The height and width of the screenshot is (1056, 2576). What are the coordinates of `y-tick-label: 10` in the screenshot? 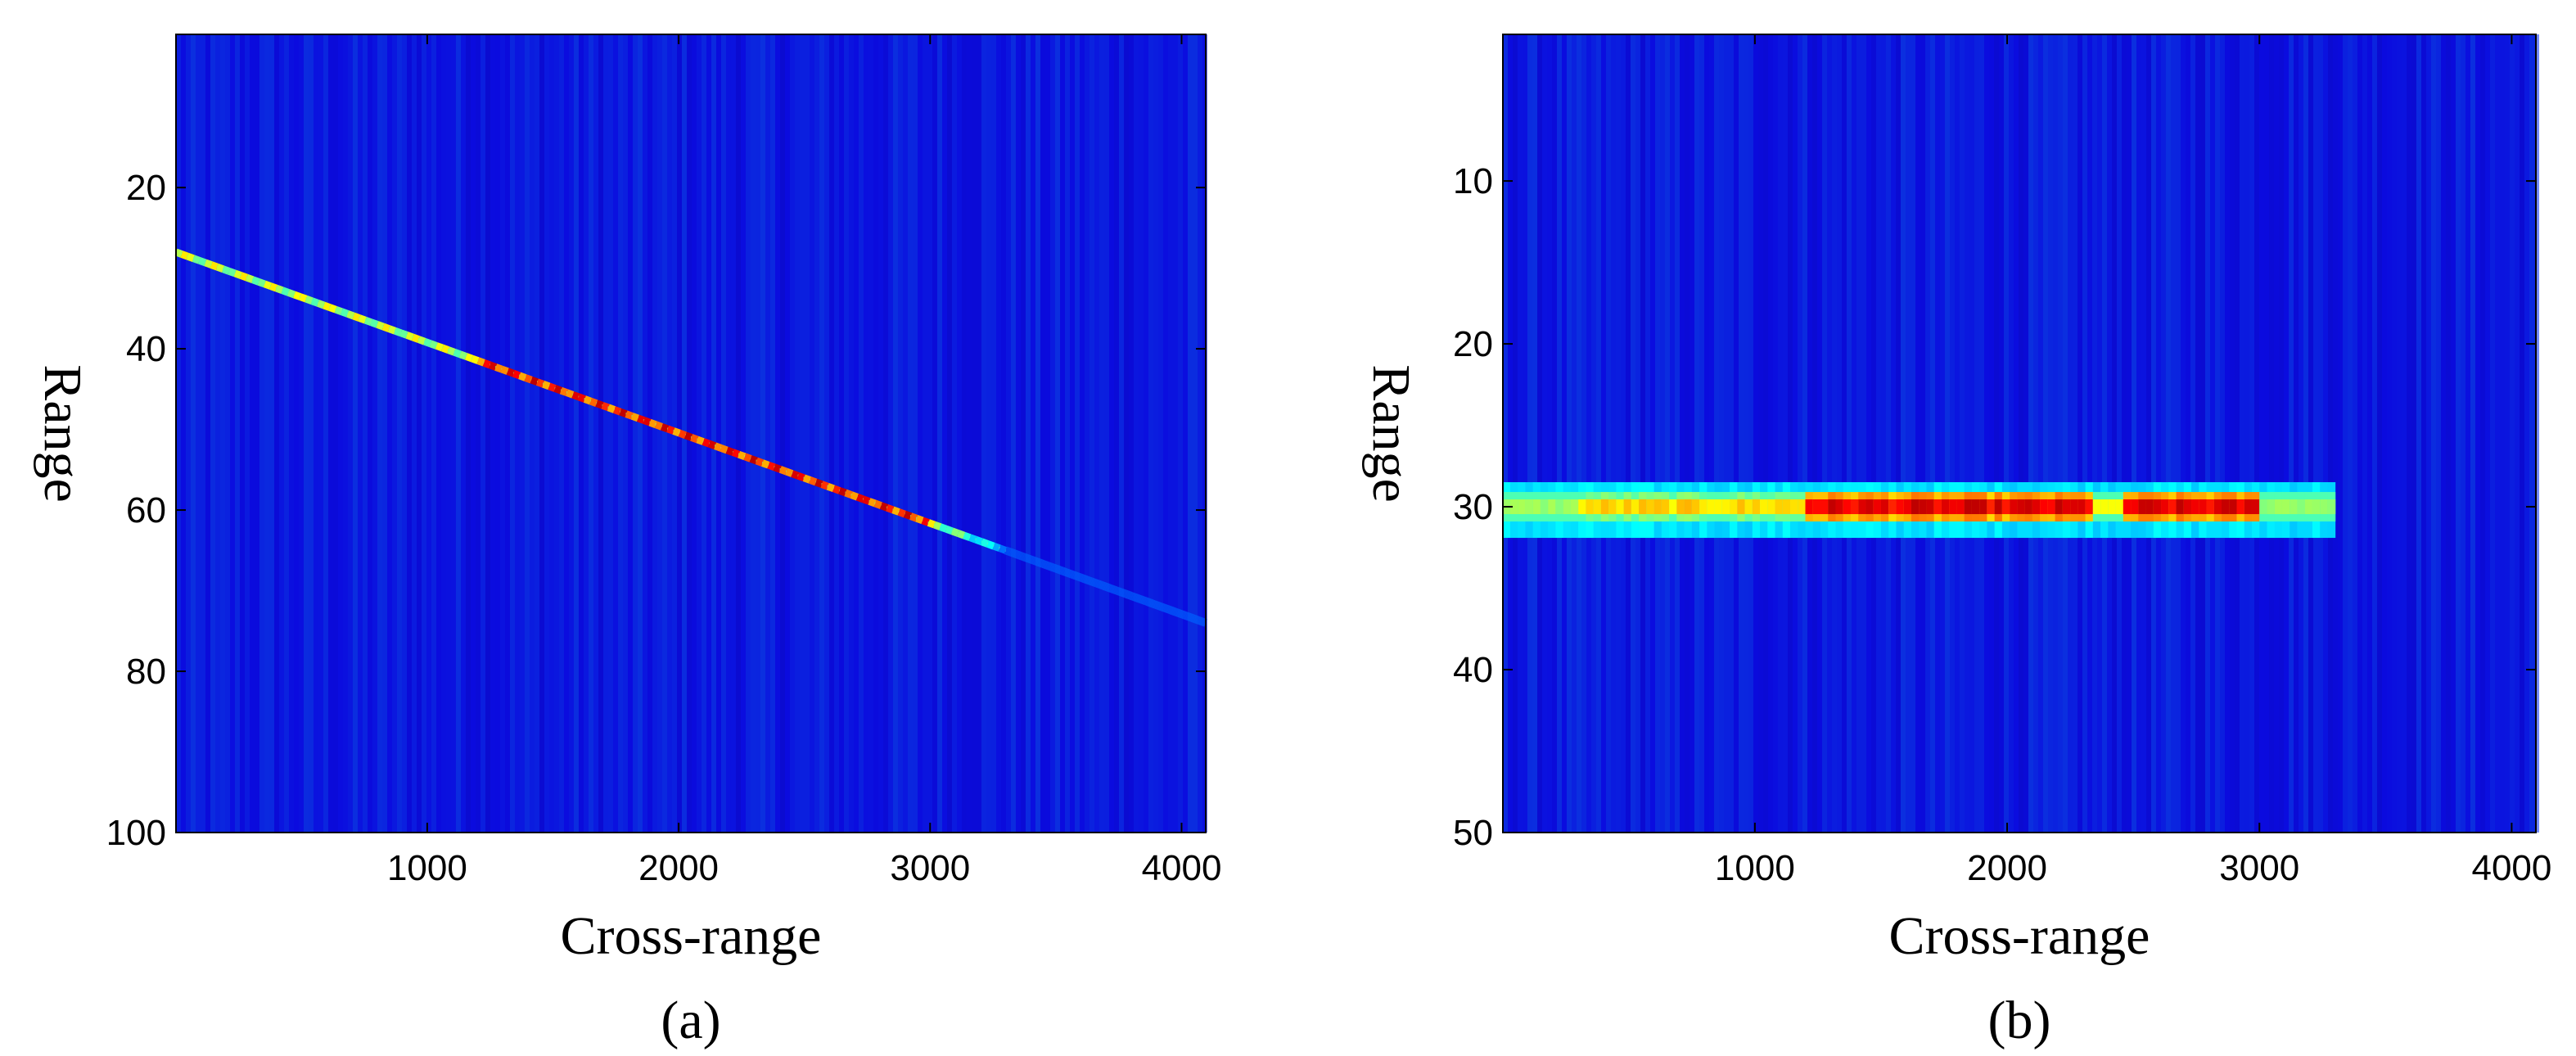 It's located at (1473, 181).